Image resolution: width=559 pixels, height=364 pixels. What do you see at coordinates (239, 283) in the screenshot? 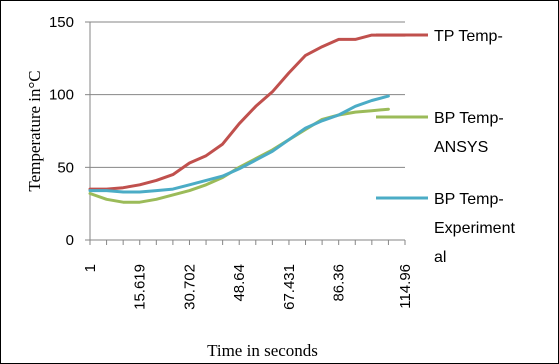
I see `x-tick-label: 48.64` at bounding box center [239, 283].